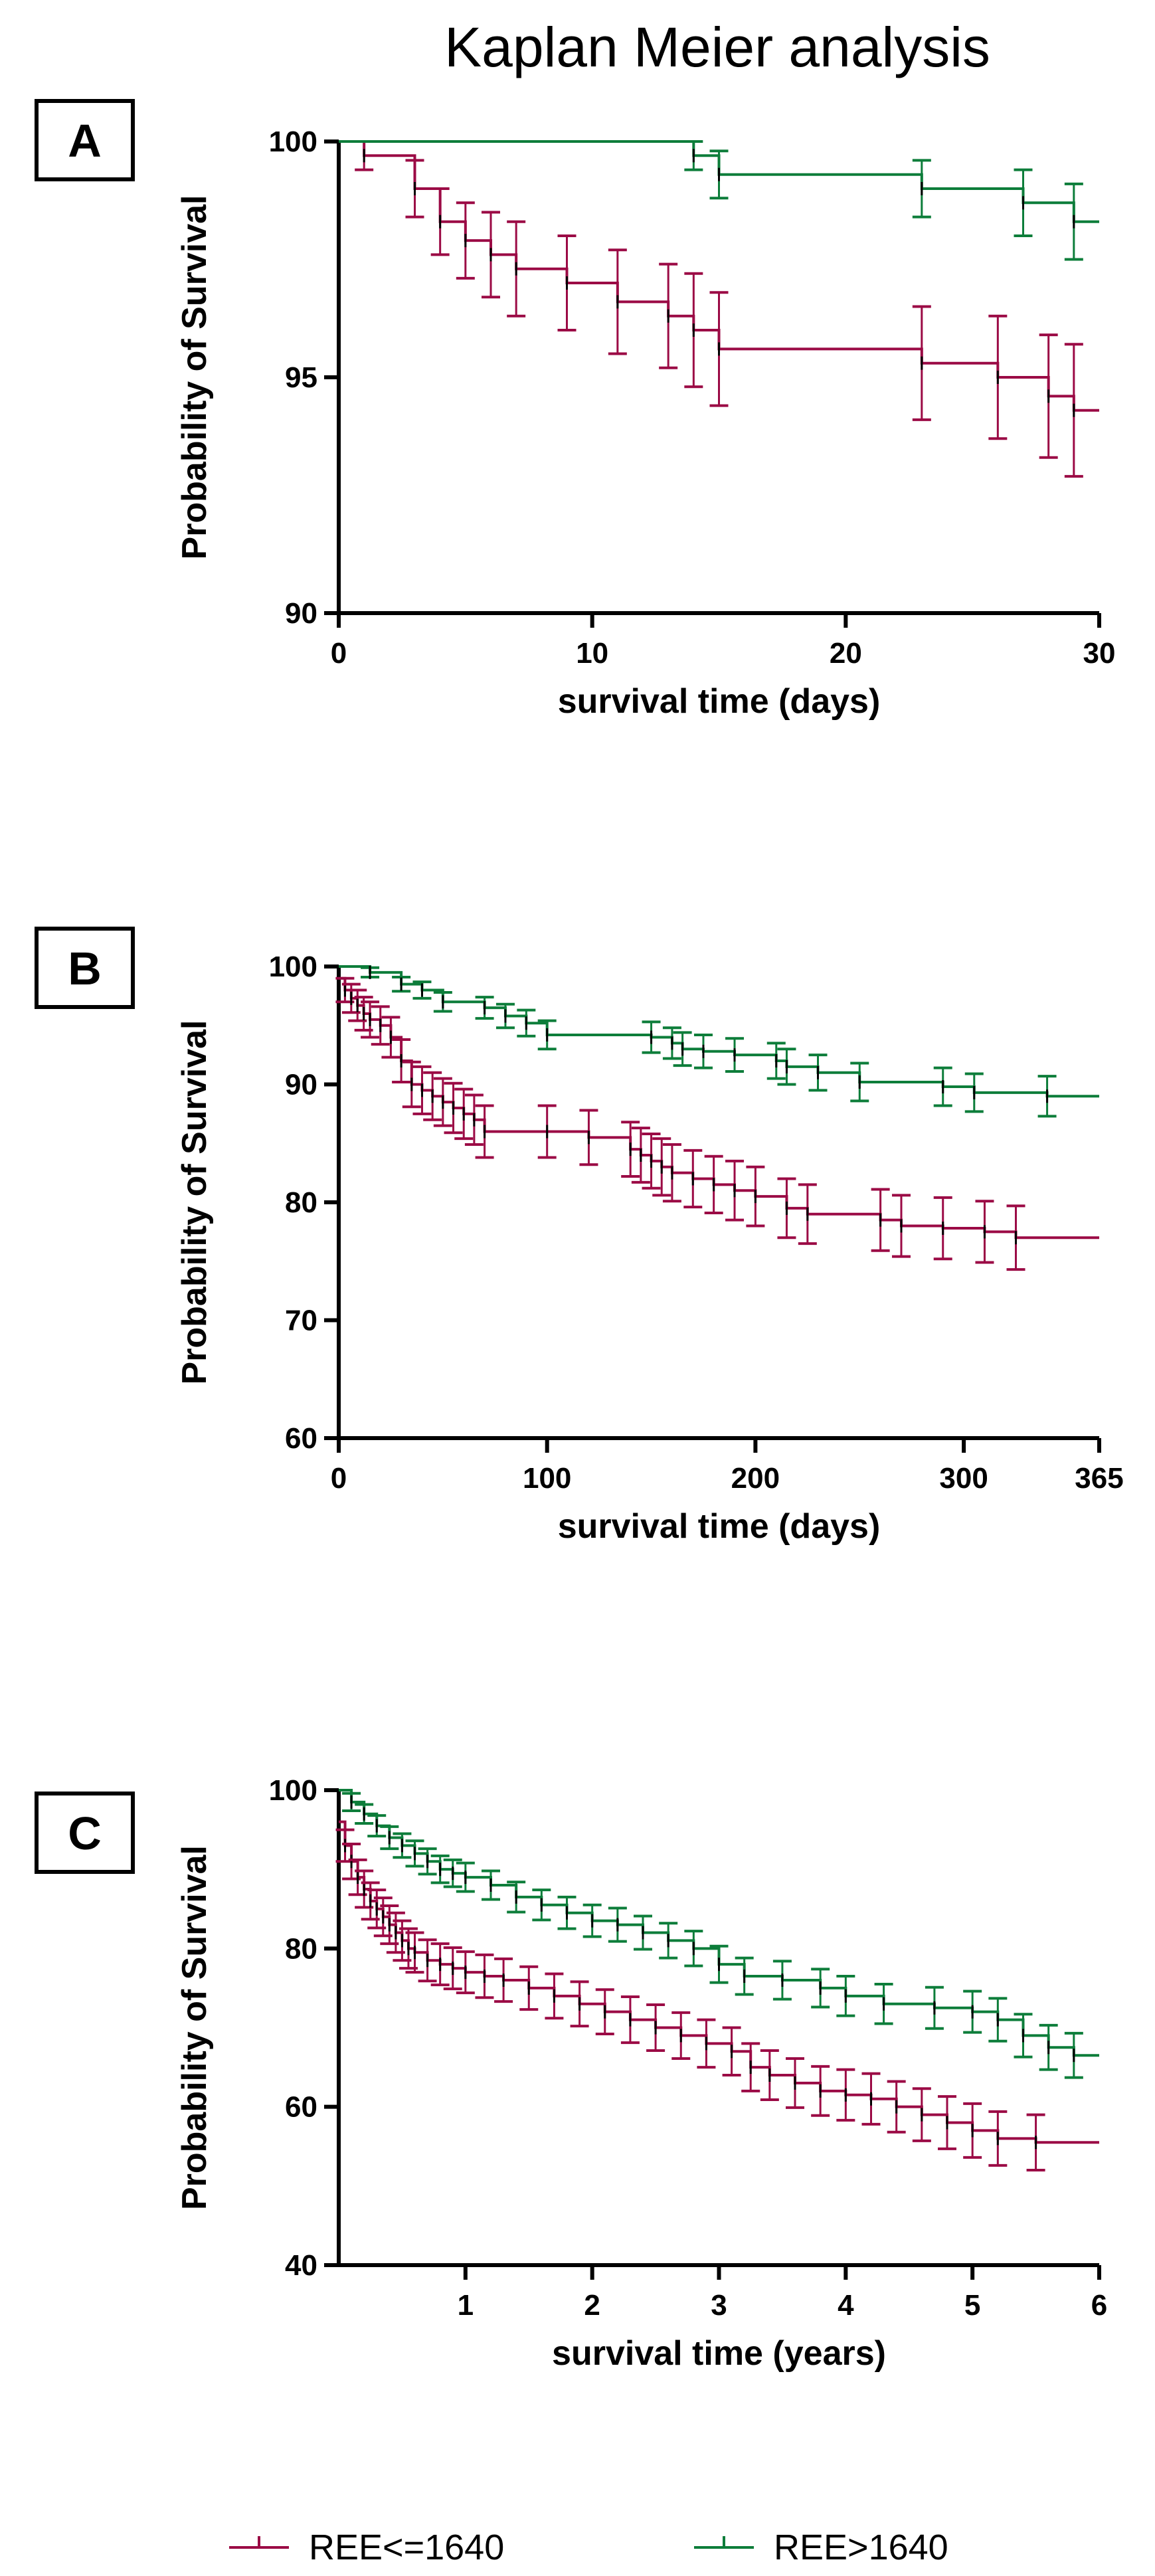 This screenshot has height=2576, width=1155. I want to click on figure-title: Kaplan Meier analysis, so click(717, 47).